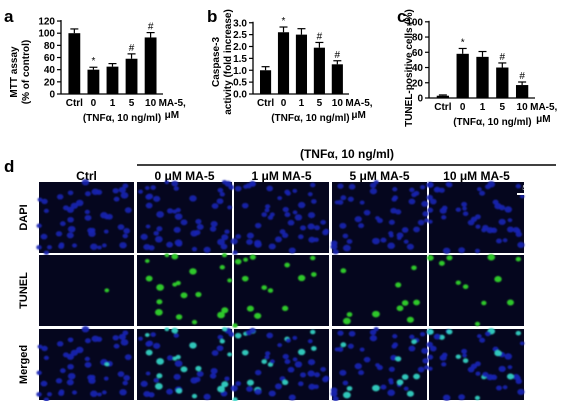  Describe the element at coordinates (380, 363) in the screenshot. I see `micrograph-merged` at that location.